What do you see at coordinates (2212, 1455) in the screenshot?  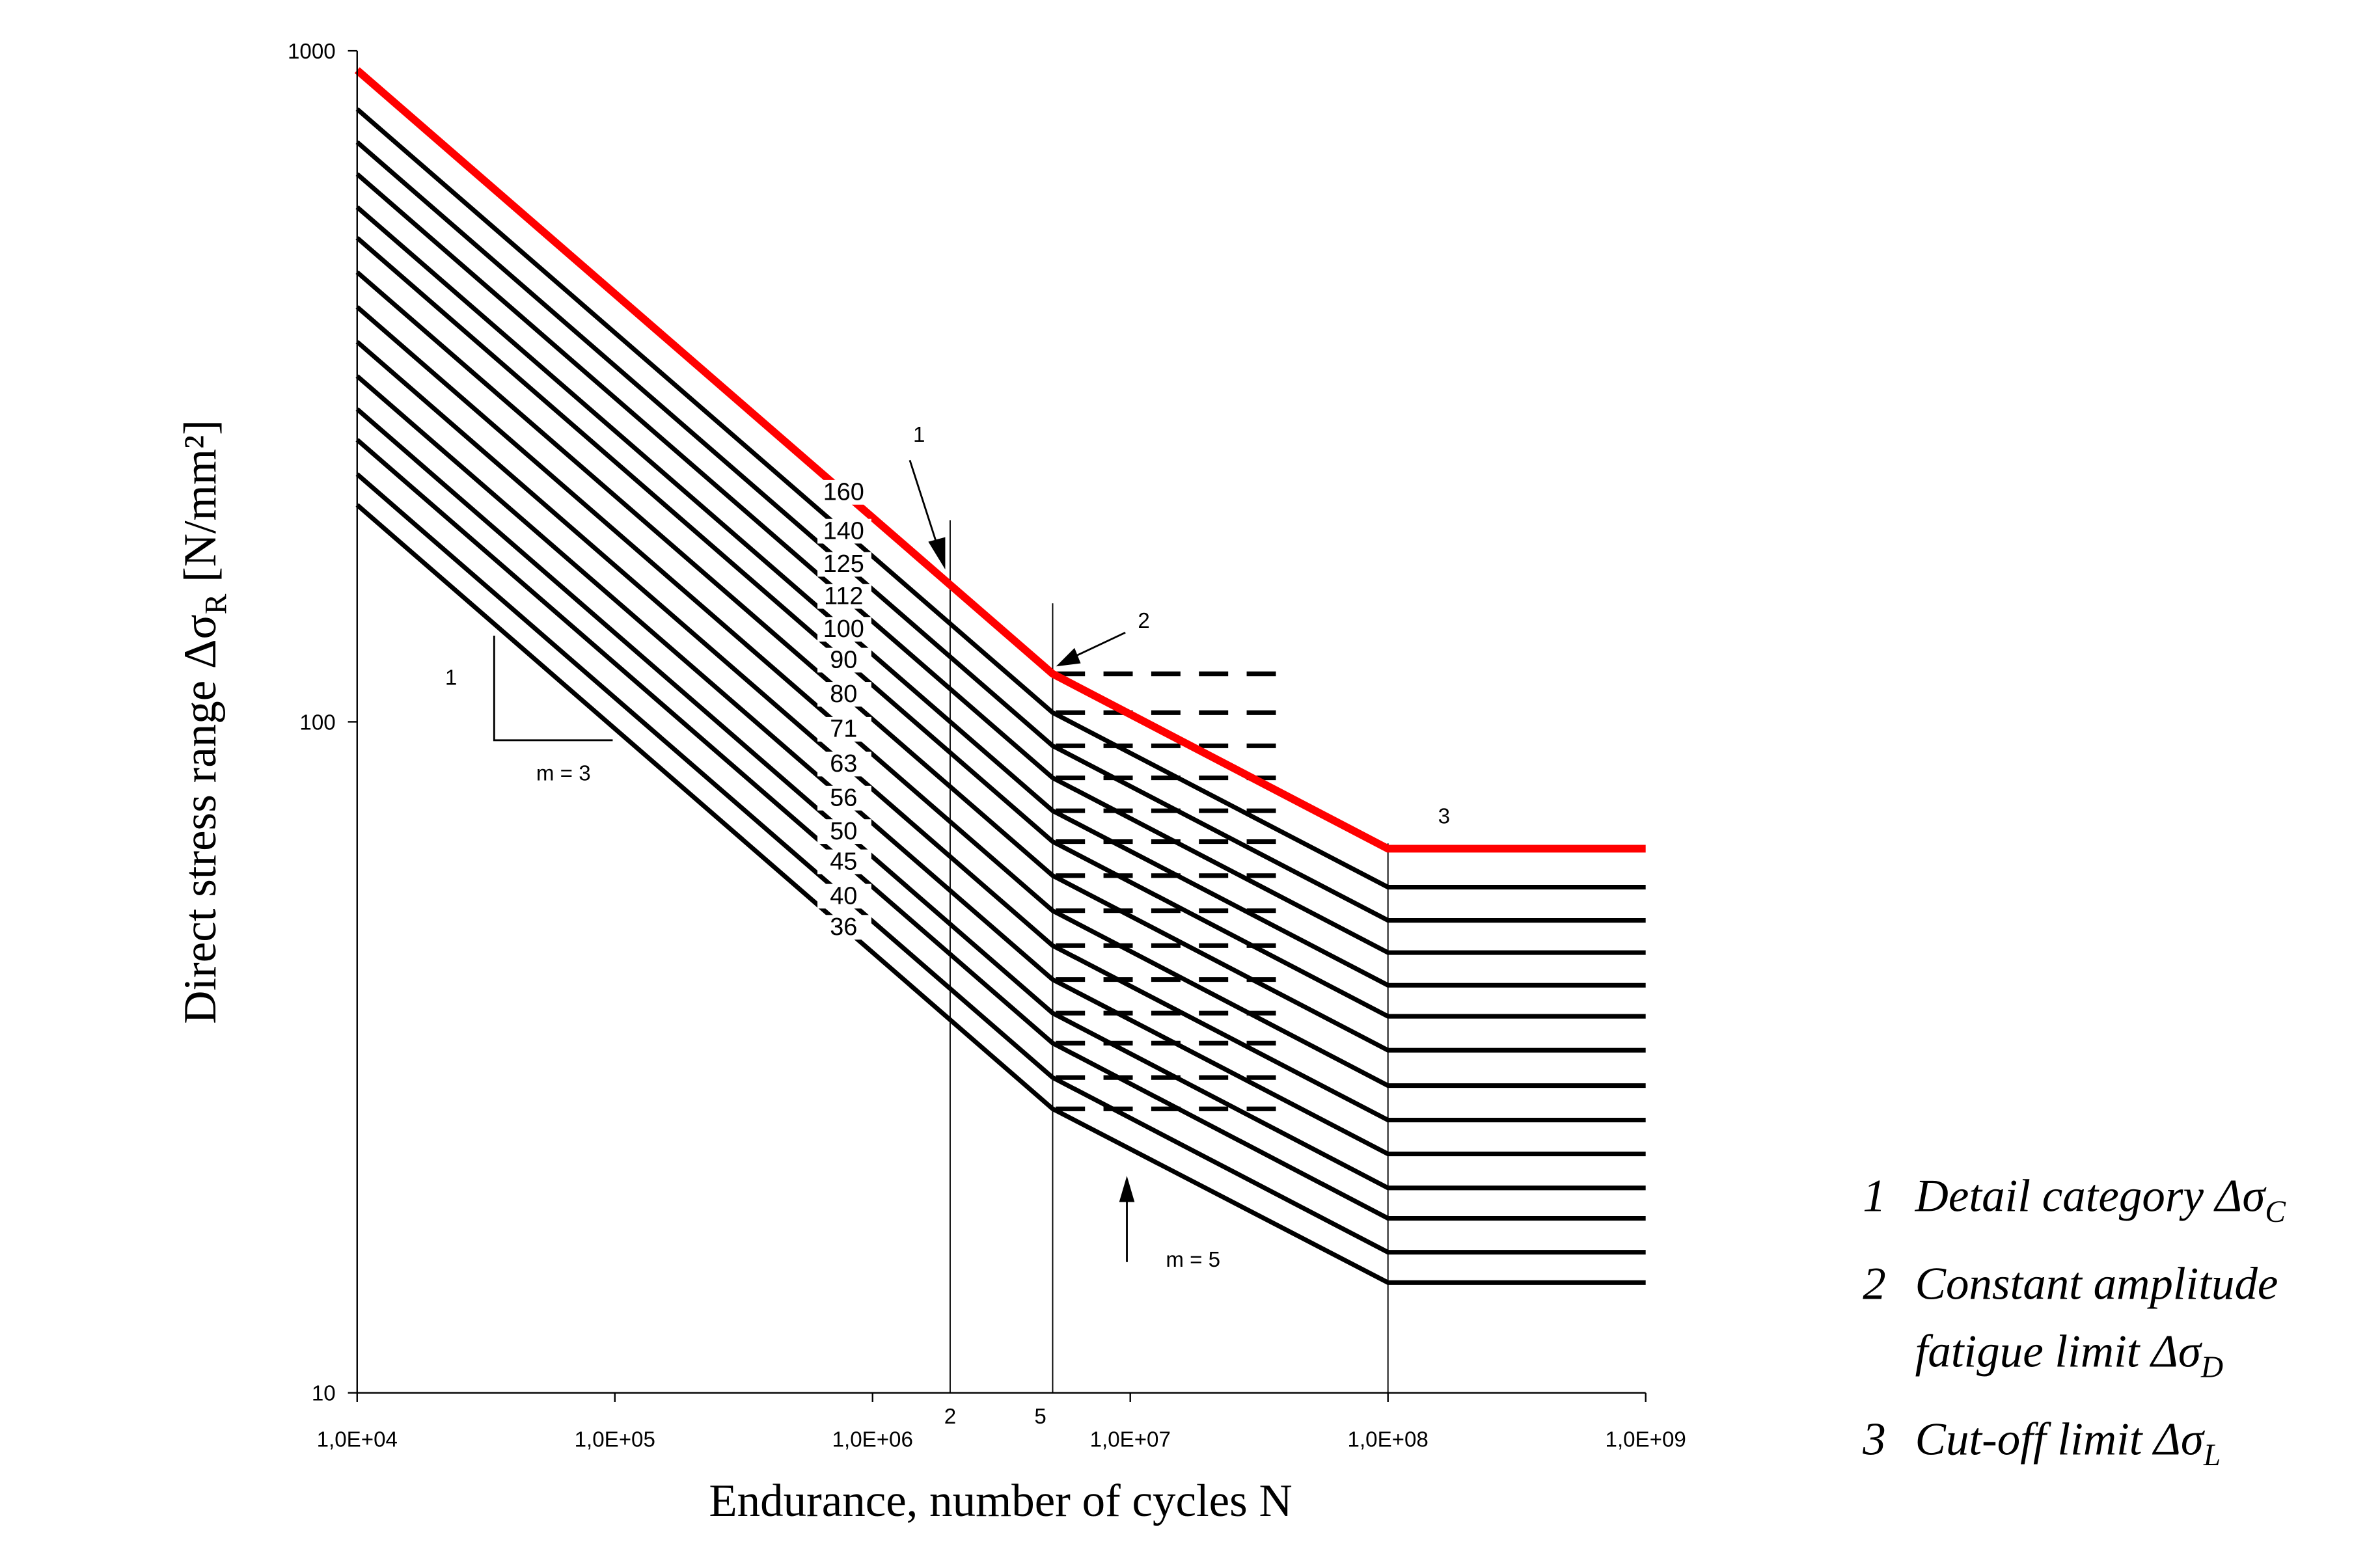 I see `note-sub: L` at bounding box center [2212, 1455].